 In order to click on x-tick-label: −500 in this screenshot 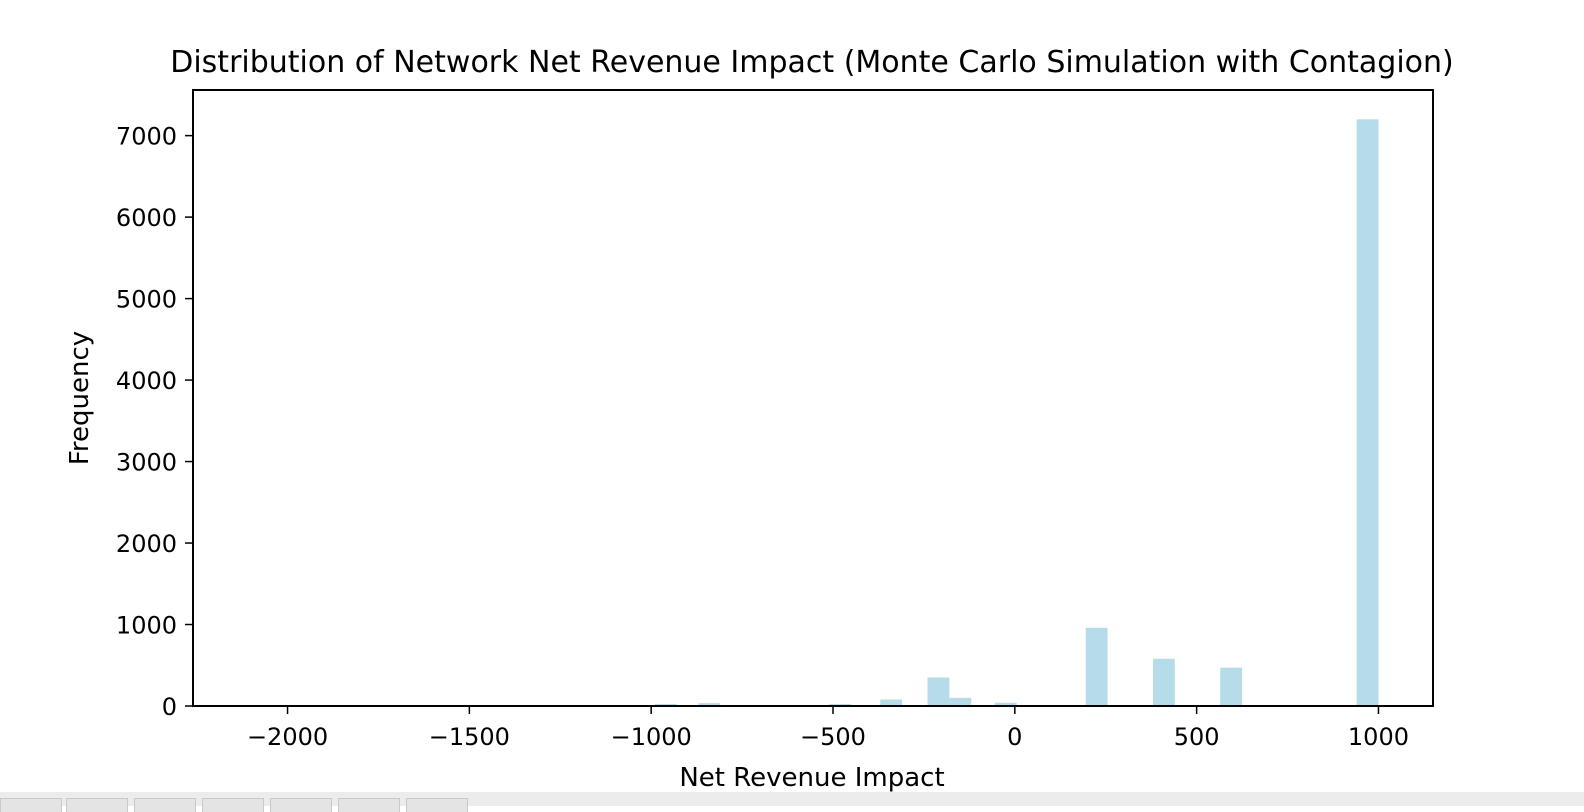, I will do `click(833, 737)`.